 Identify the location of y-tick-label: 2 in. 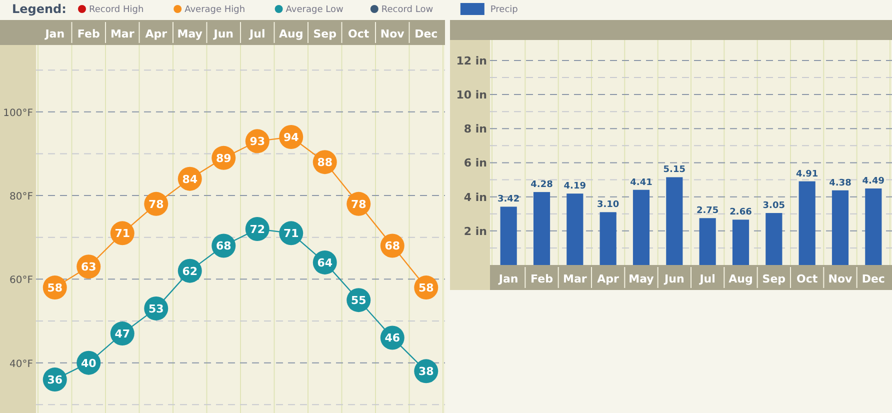
(475, 231).